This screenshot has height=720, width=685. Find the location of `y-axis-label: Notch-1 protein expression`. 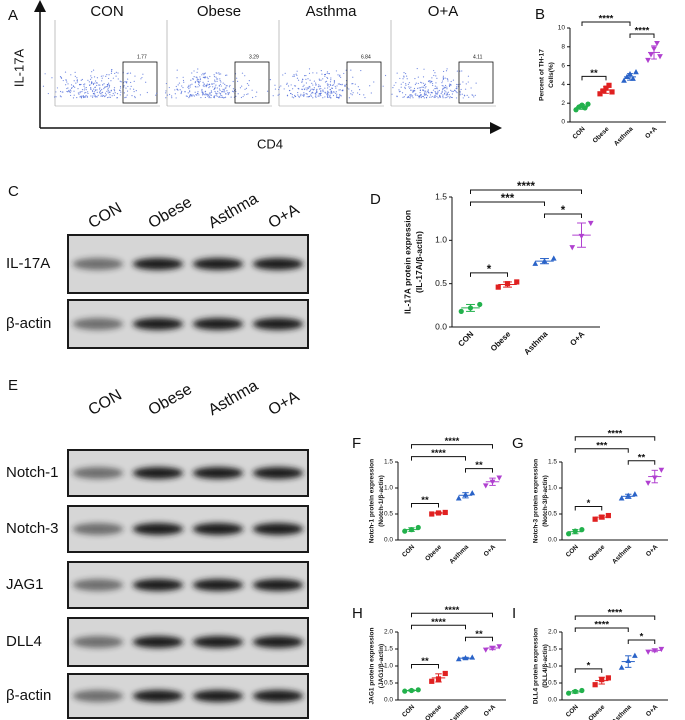

y-axis-label: Notch-1 protein expression is located at coordinates (372, 501).